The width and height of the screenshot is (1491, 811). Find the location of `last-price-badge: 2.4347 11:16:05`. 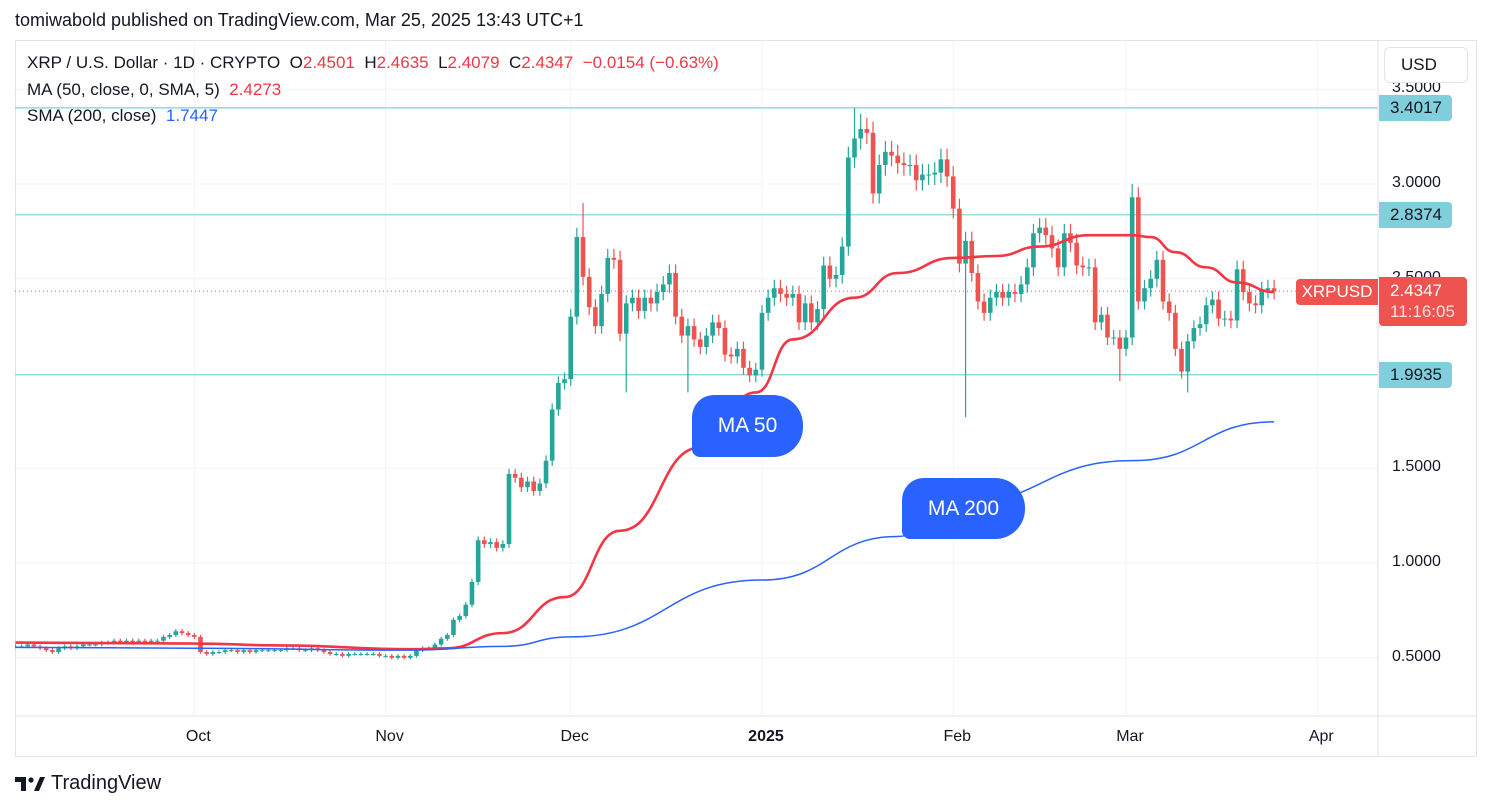

last-price-badge: 2.4347 11:16:05 is located at coordinates (1423, 301).